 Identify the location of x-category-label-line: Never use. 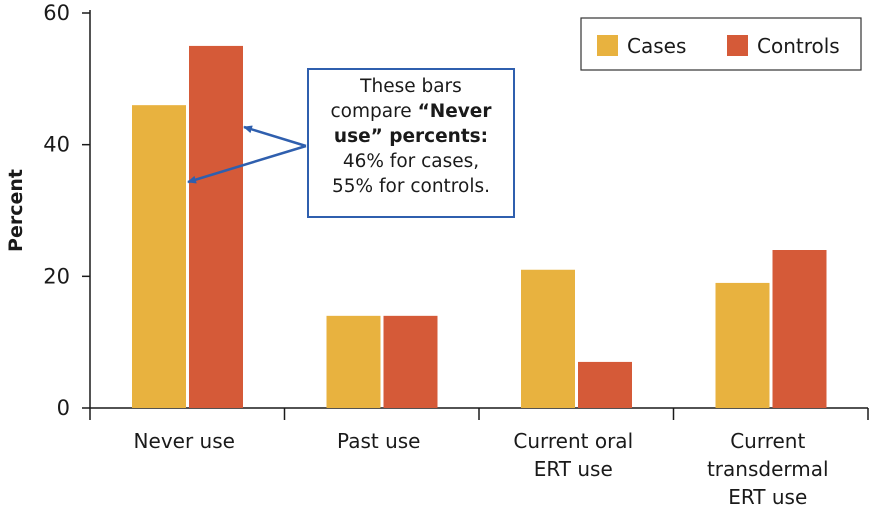
(184, 441).